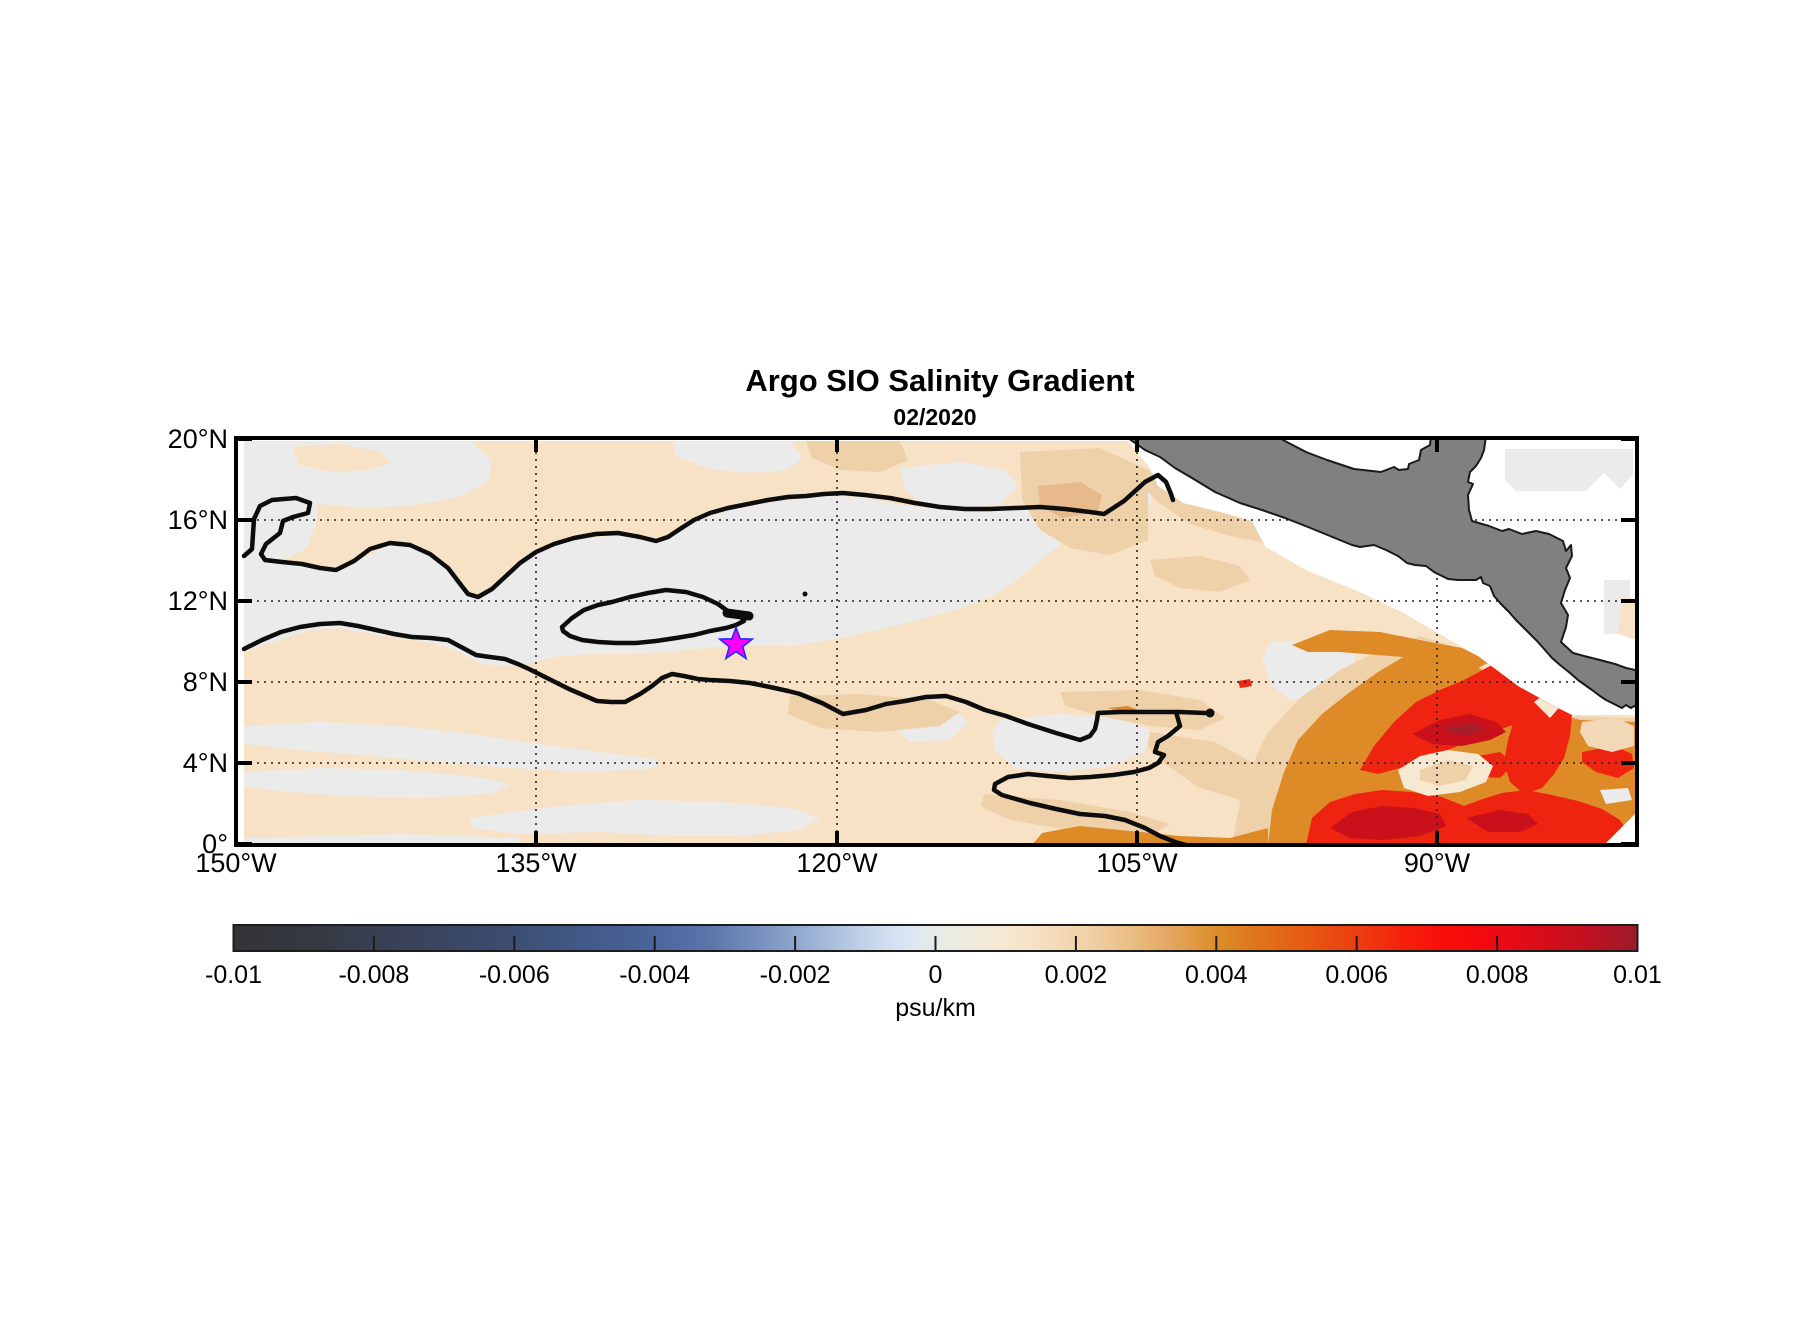 This screenshot has height=1333, width=1808. Describe the element at coordinates (536, 863) in the screenshot. I see `svg-text: 135°W` at that location.